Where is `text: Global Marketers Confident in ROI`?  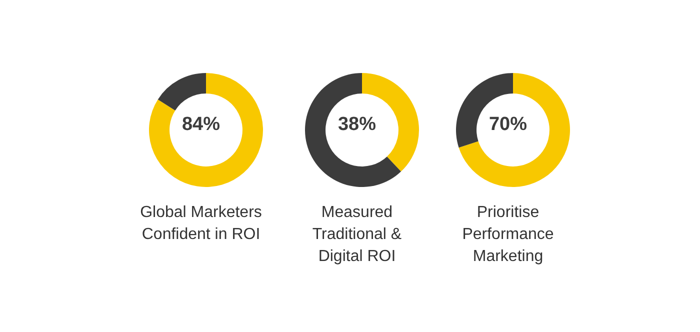
text: Global Marketers Confident in ROI is located at coordinates (201, 224).